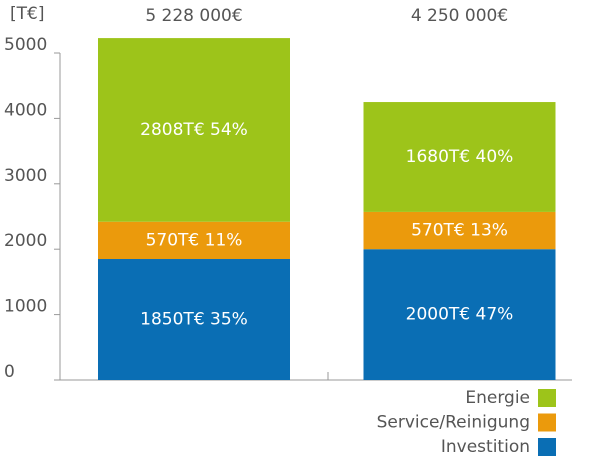 The width and height of the screenshot is (600, 467). What do you see at coordinates (27, 14) in the screenshot?
I see `y-axis-label: [T€]` at bounding box center [27, 14].